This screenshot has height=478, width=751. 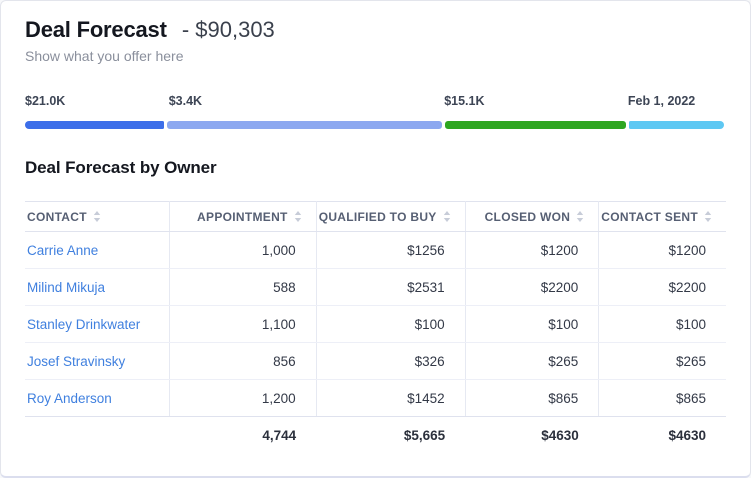 I want to click on contact-link: Roy Anderson, so click(x=69, y=398).